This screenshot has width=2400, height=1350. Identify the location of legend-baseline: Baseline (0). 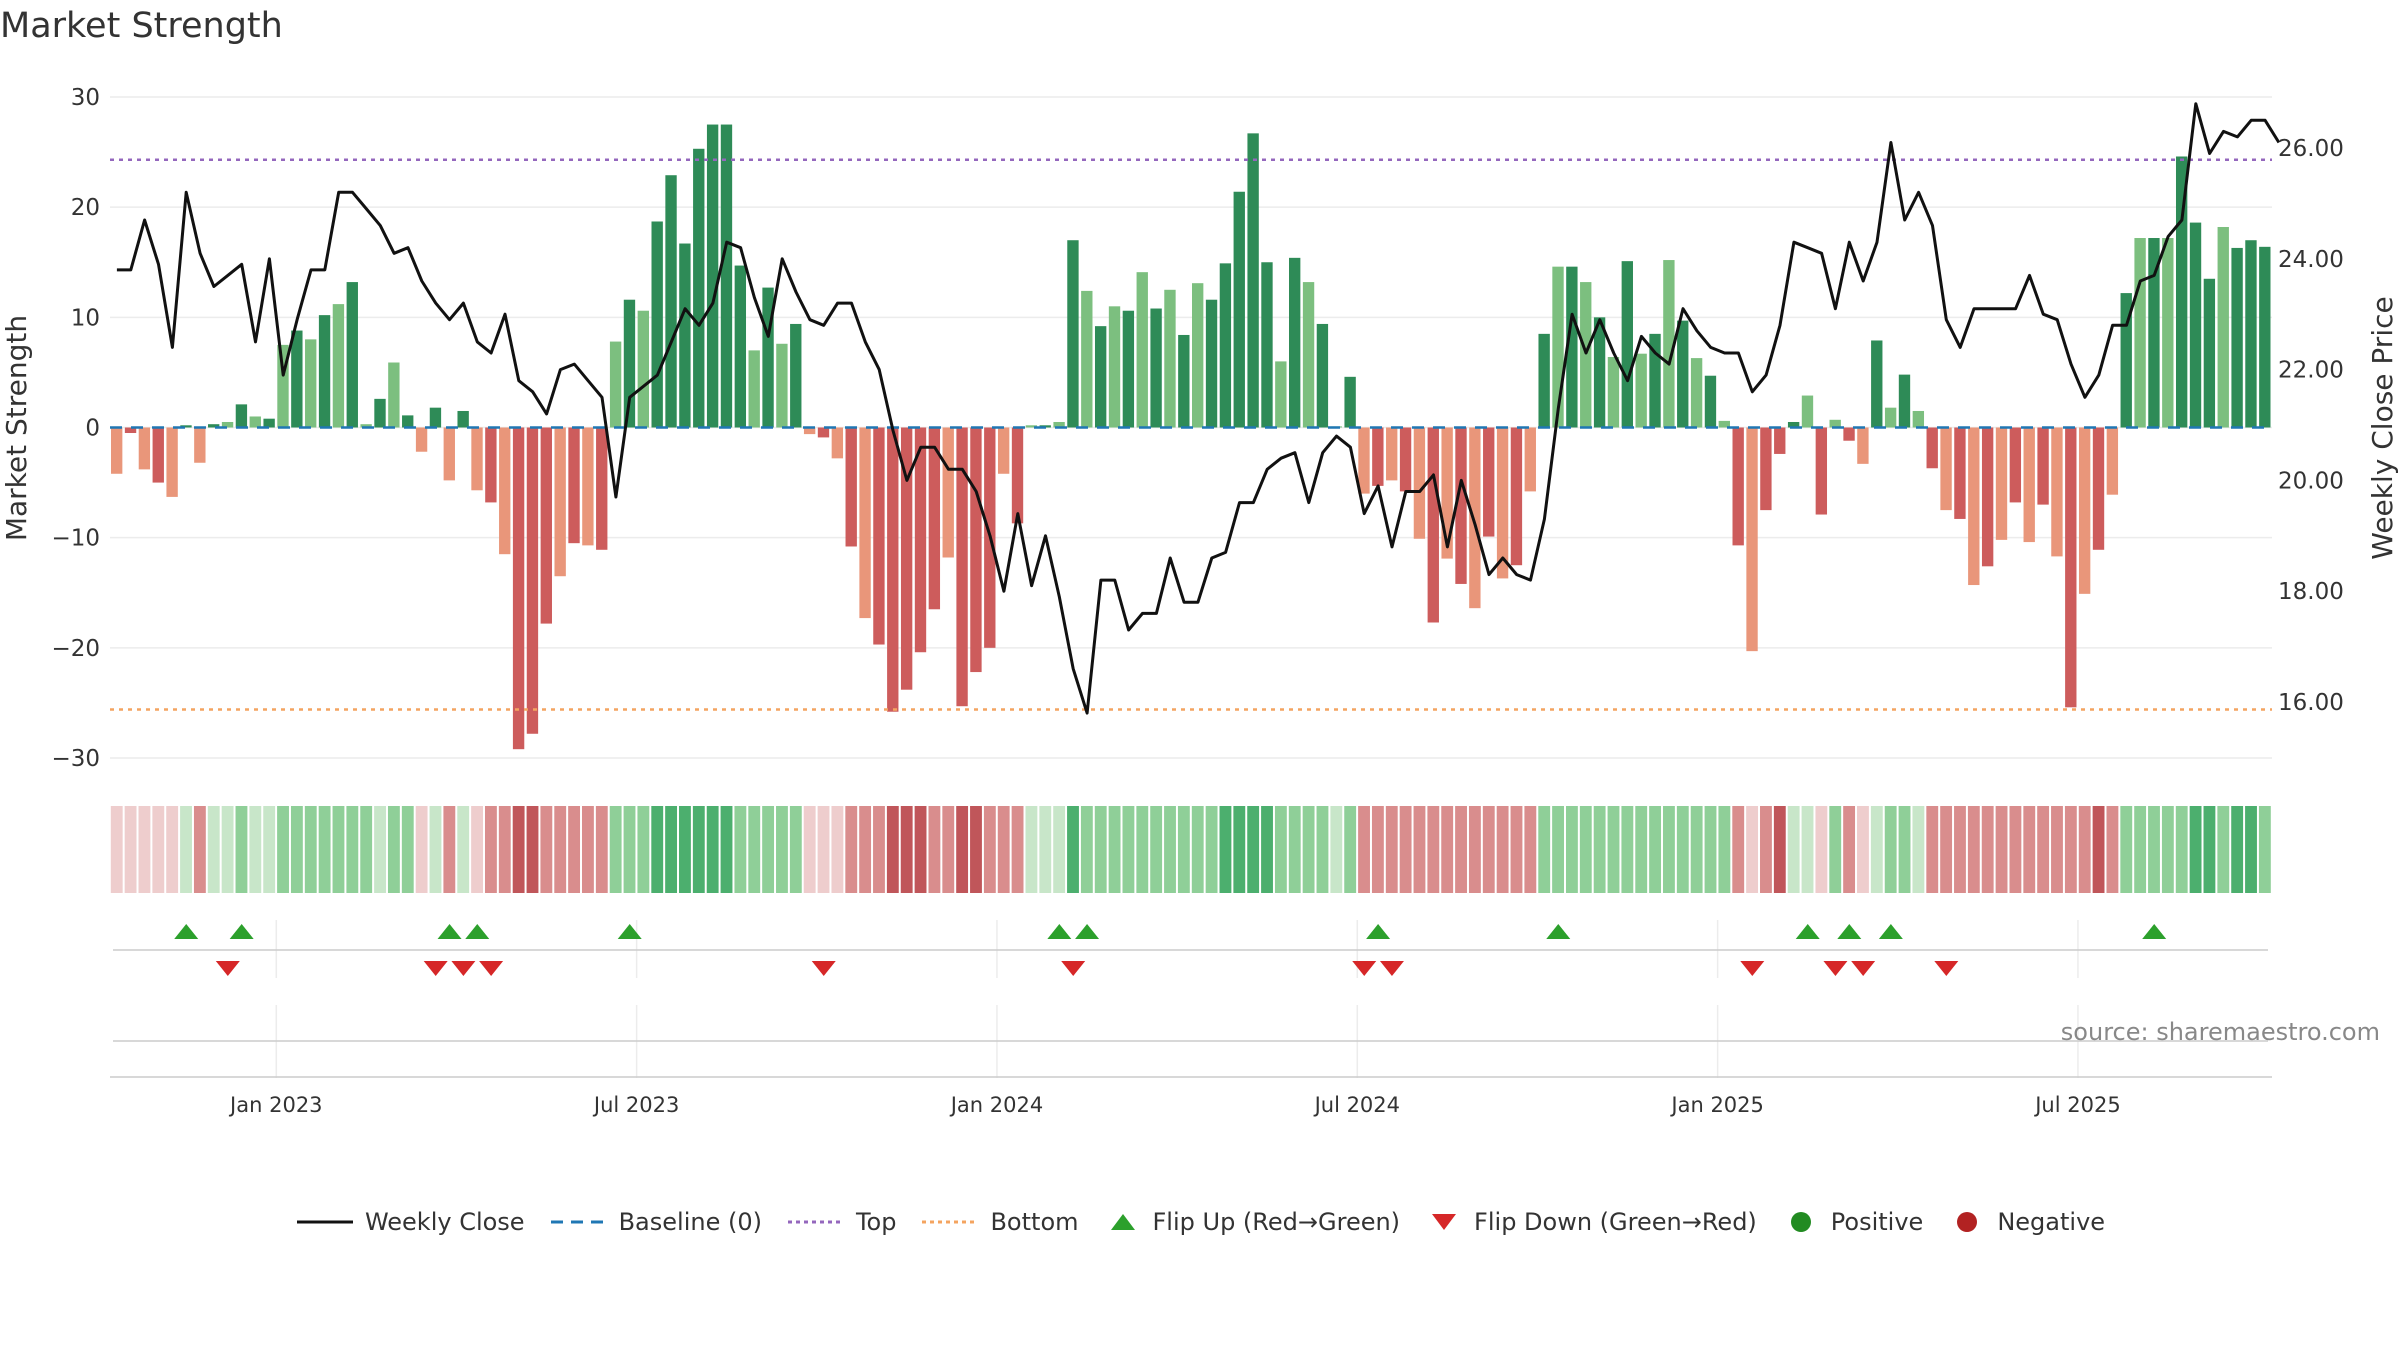
(655, 1222).